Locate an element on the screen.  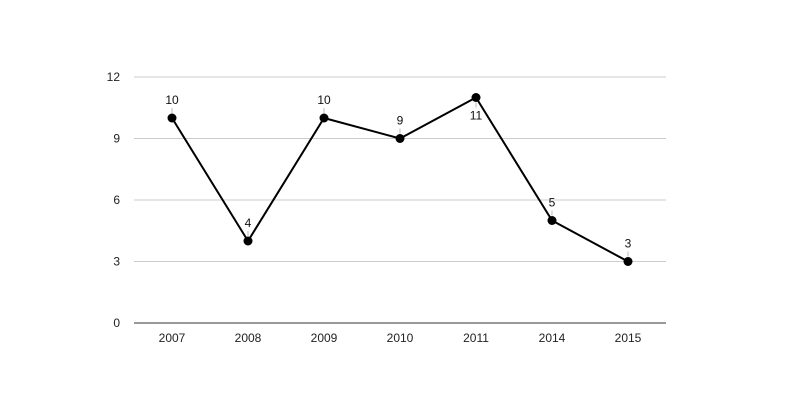
y-tick-label: 6 is located at coordinates (116, 200).